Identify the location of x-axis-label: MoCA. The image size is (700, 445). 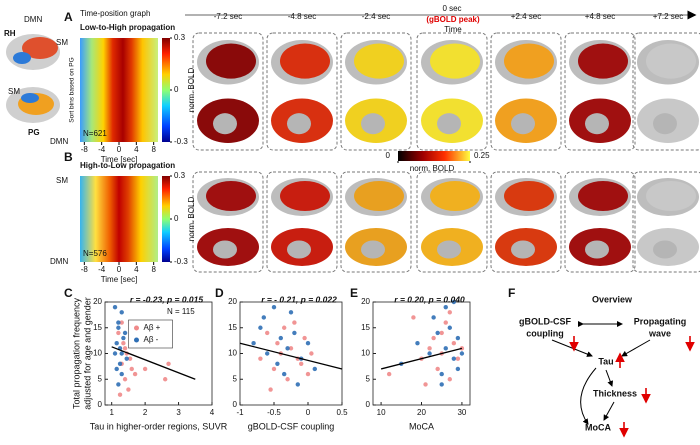
(421, 426).